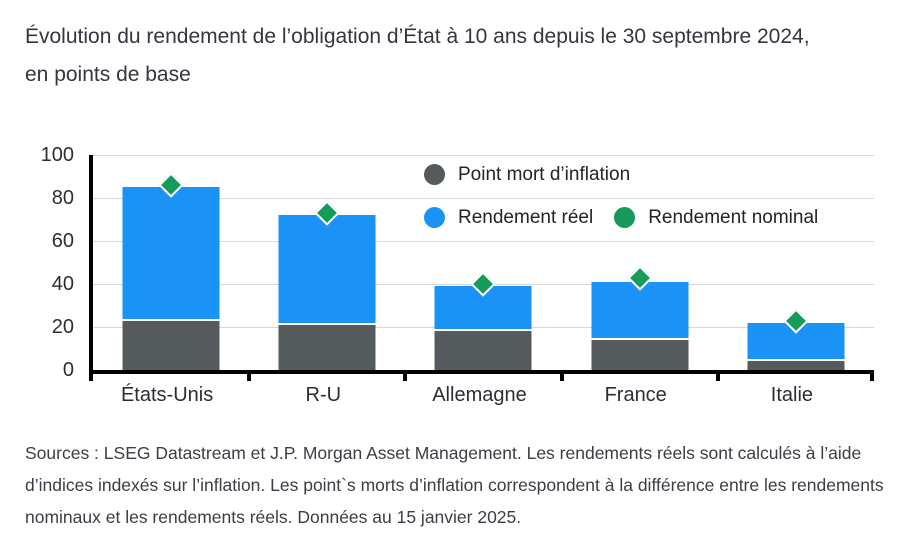  I want to click on y-tick-label: 0, so click(68, 370).